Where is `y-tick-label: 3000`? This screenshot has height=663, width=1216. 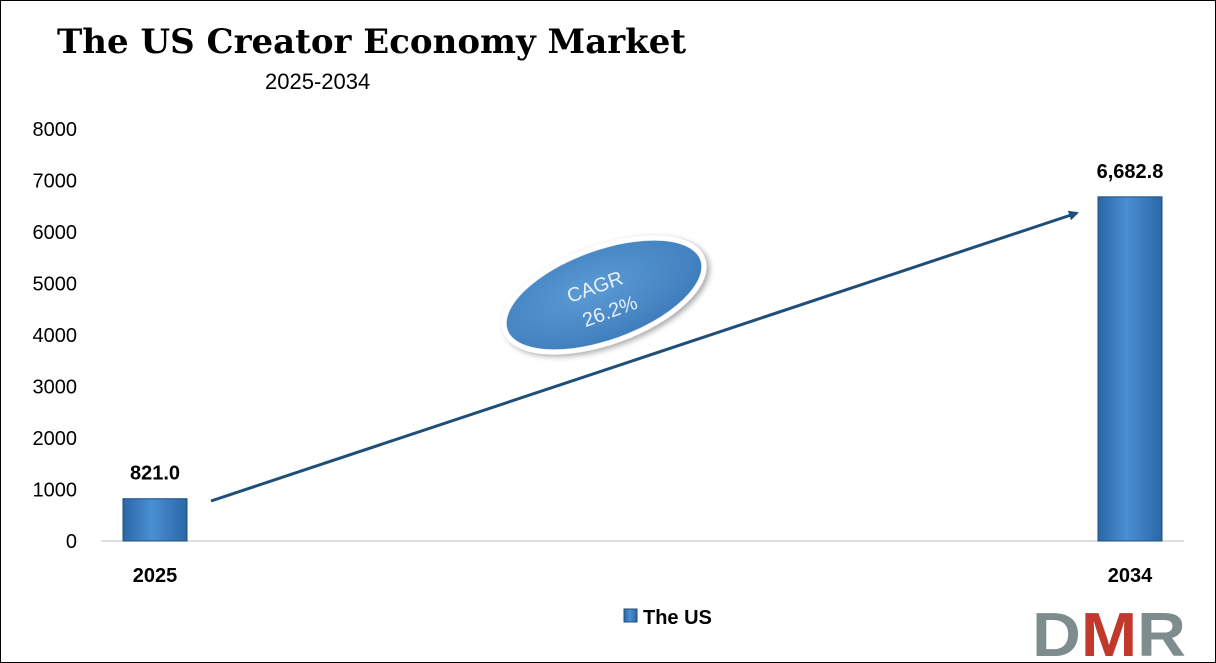
y-tick-label: 3000 is located at coordinates (55, 388).